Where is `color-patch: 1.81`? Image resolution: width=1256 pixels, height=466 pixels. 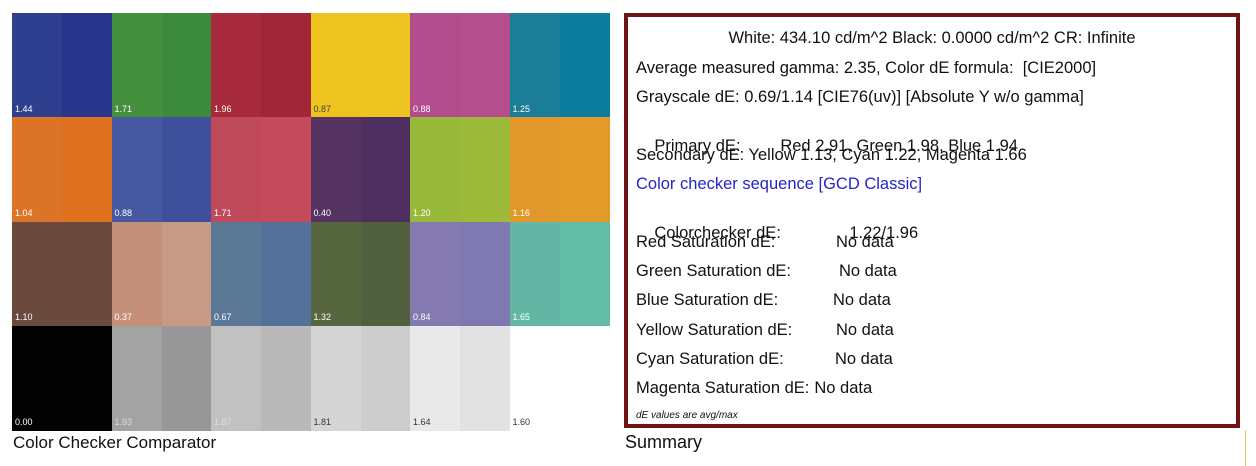 color-patch: 1.81 is located at coordinates (360, 378).